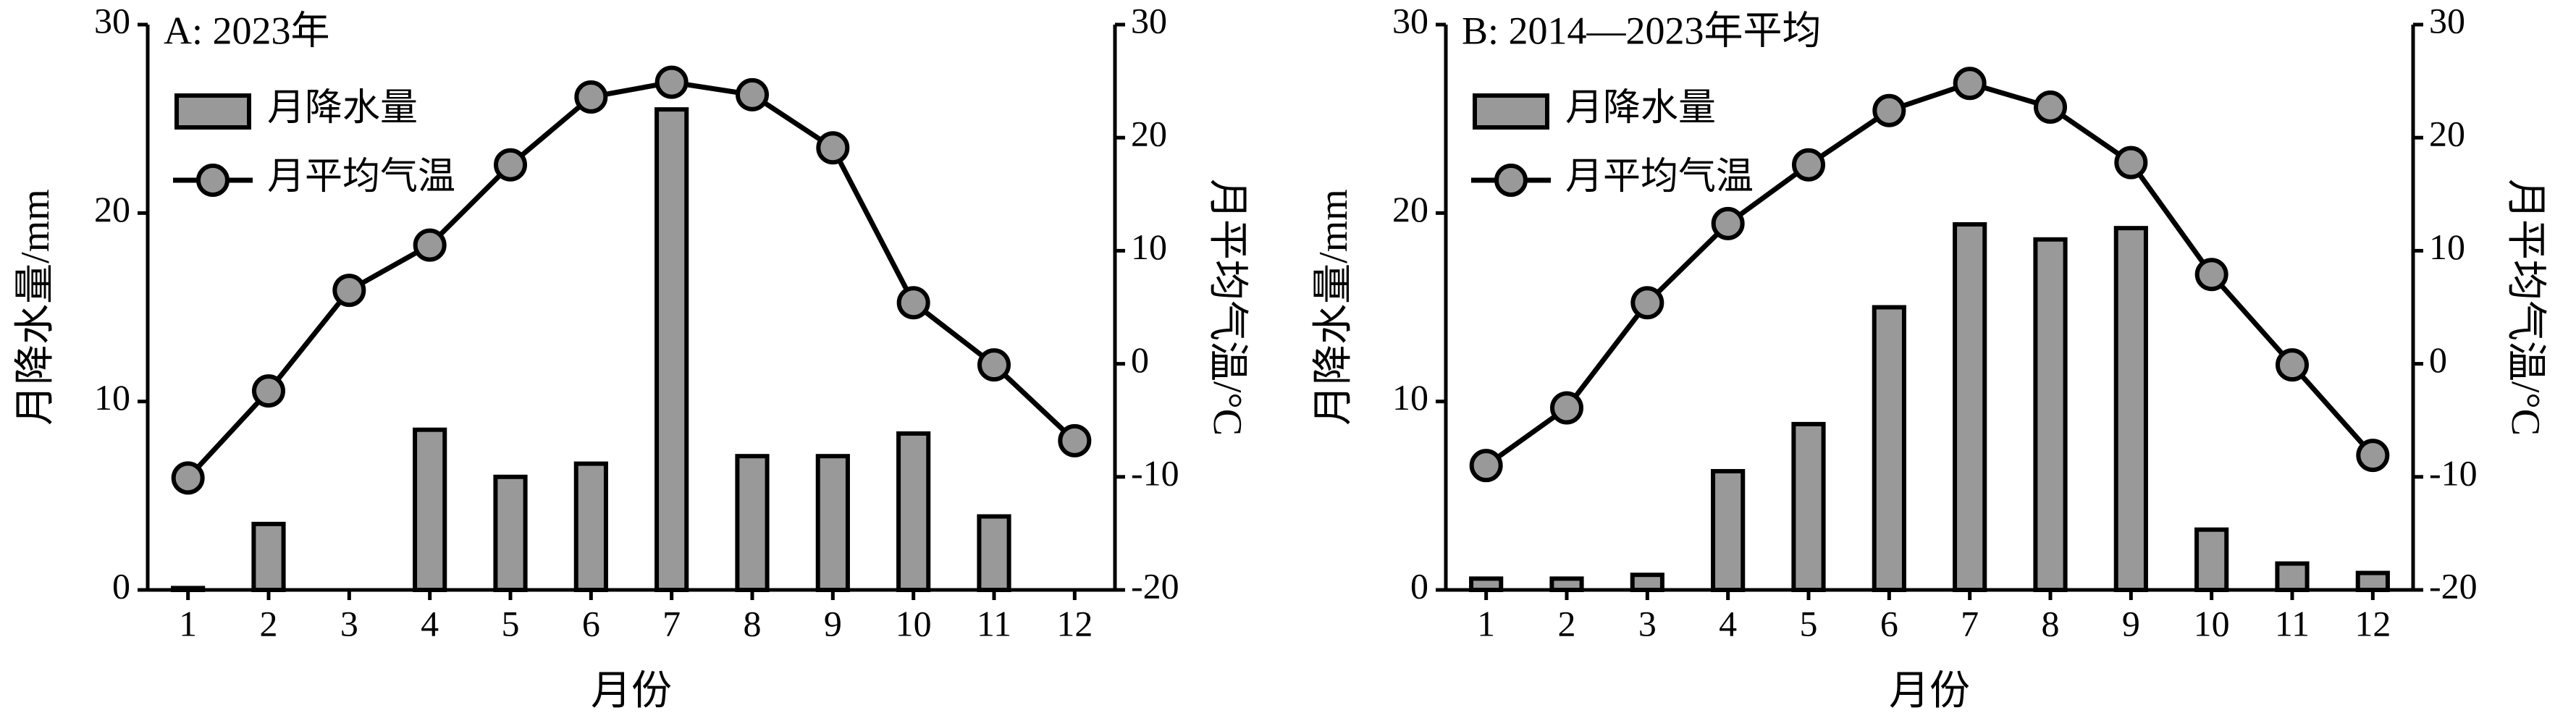  What do you see at coordinates (1929, 691) in the screenshot?
I see `x-axis-label: 月份` at bounding box center [1929, 691].